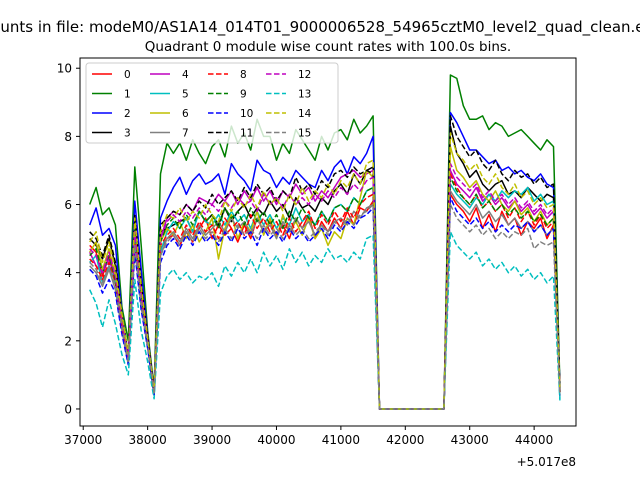 This screenshot has height=484, width=640. I want to click on x-axis: 37000 38000 39000 40000 41000 42000 43000 44000, so click(308, 436).